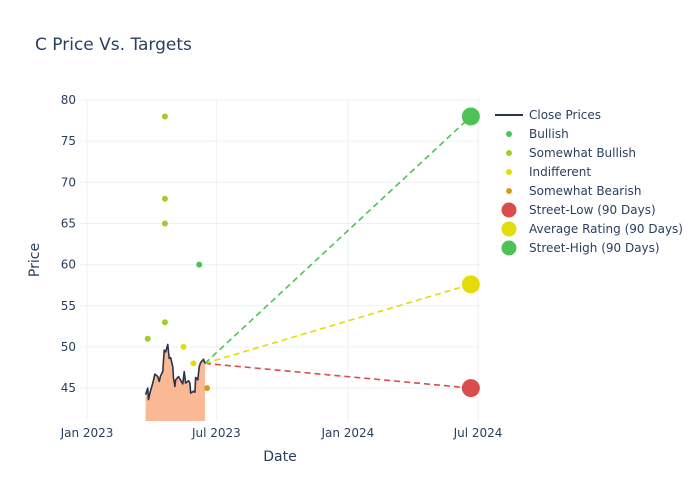  I want to click on legend-label: Somewhat Bullish, so click(582, 153).